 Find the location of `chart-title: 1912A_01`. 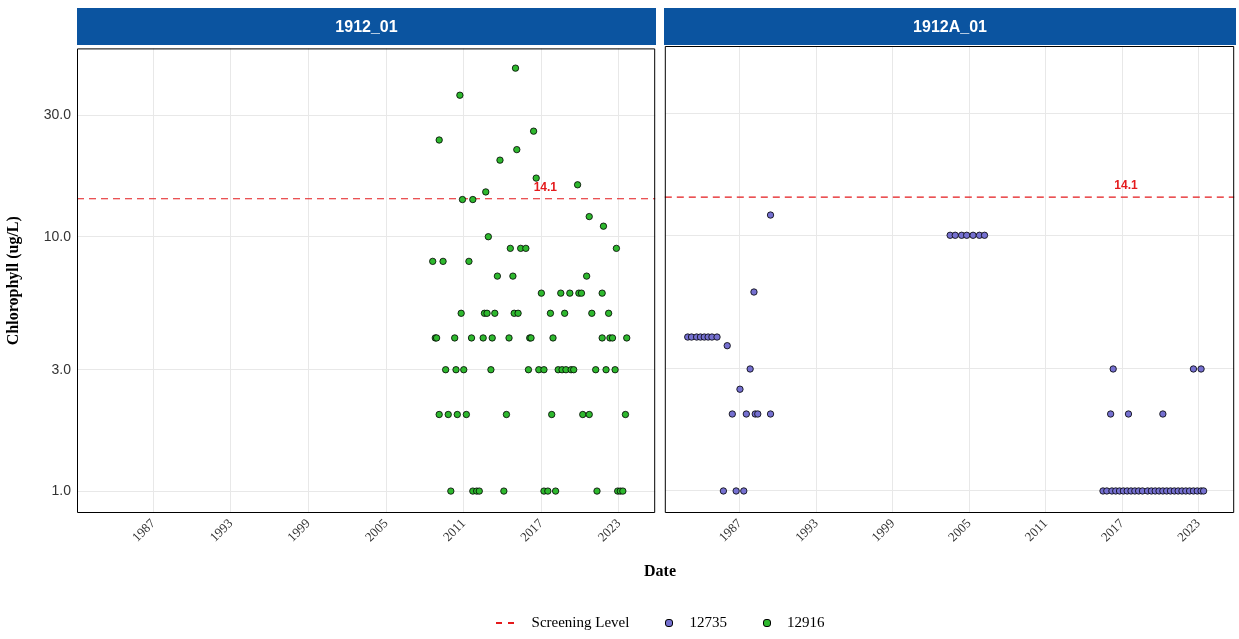

chart-title: 1912A_01 is located at coordinates (950, 26).